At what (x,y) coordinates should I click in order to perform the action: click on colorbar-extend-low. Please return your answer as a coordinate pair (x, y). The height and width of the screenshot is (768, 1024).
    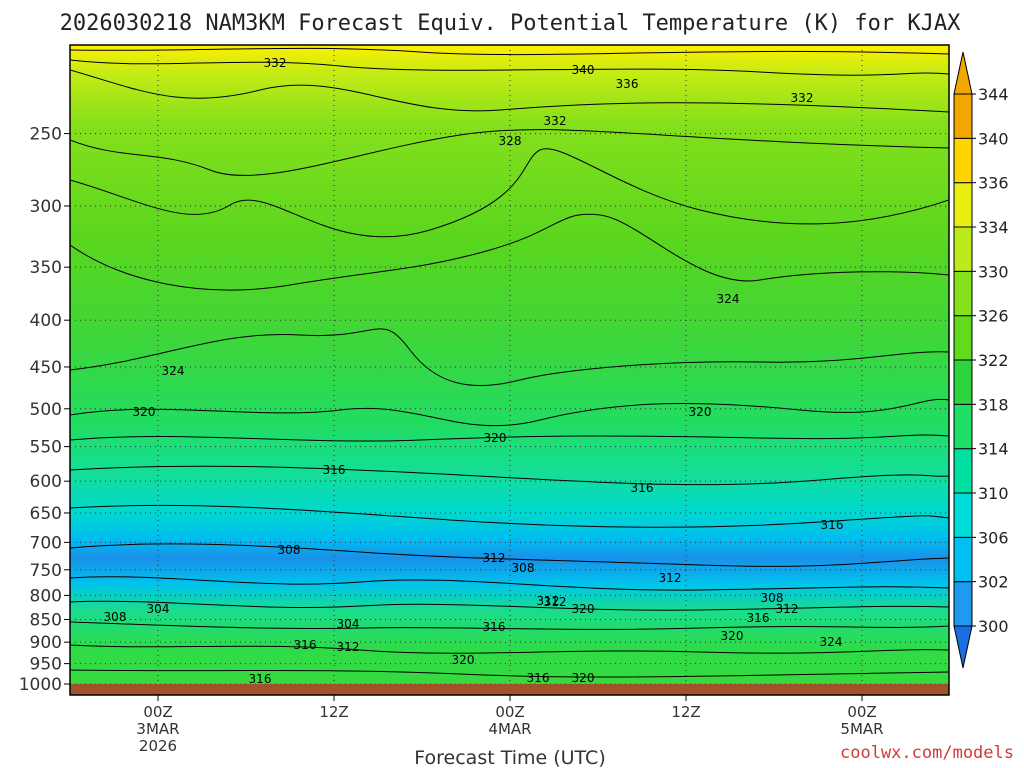
    Looking at the image, I should click on (963, 647).